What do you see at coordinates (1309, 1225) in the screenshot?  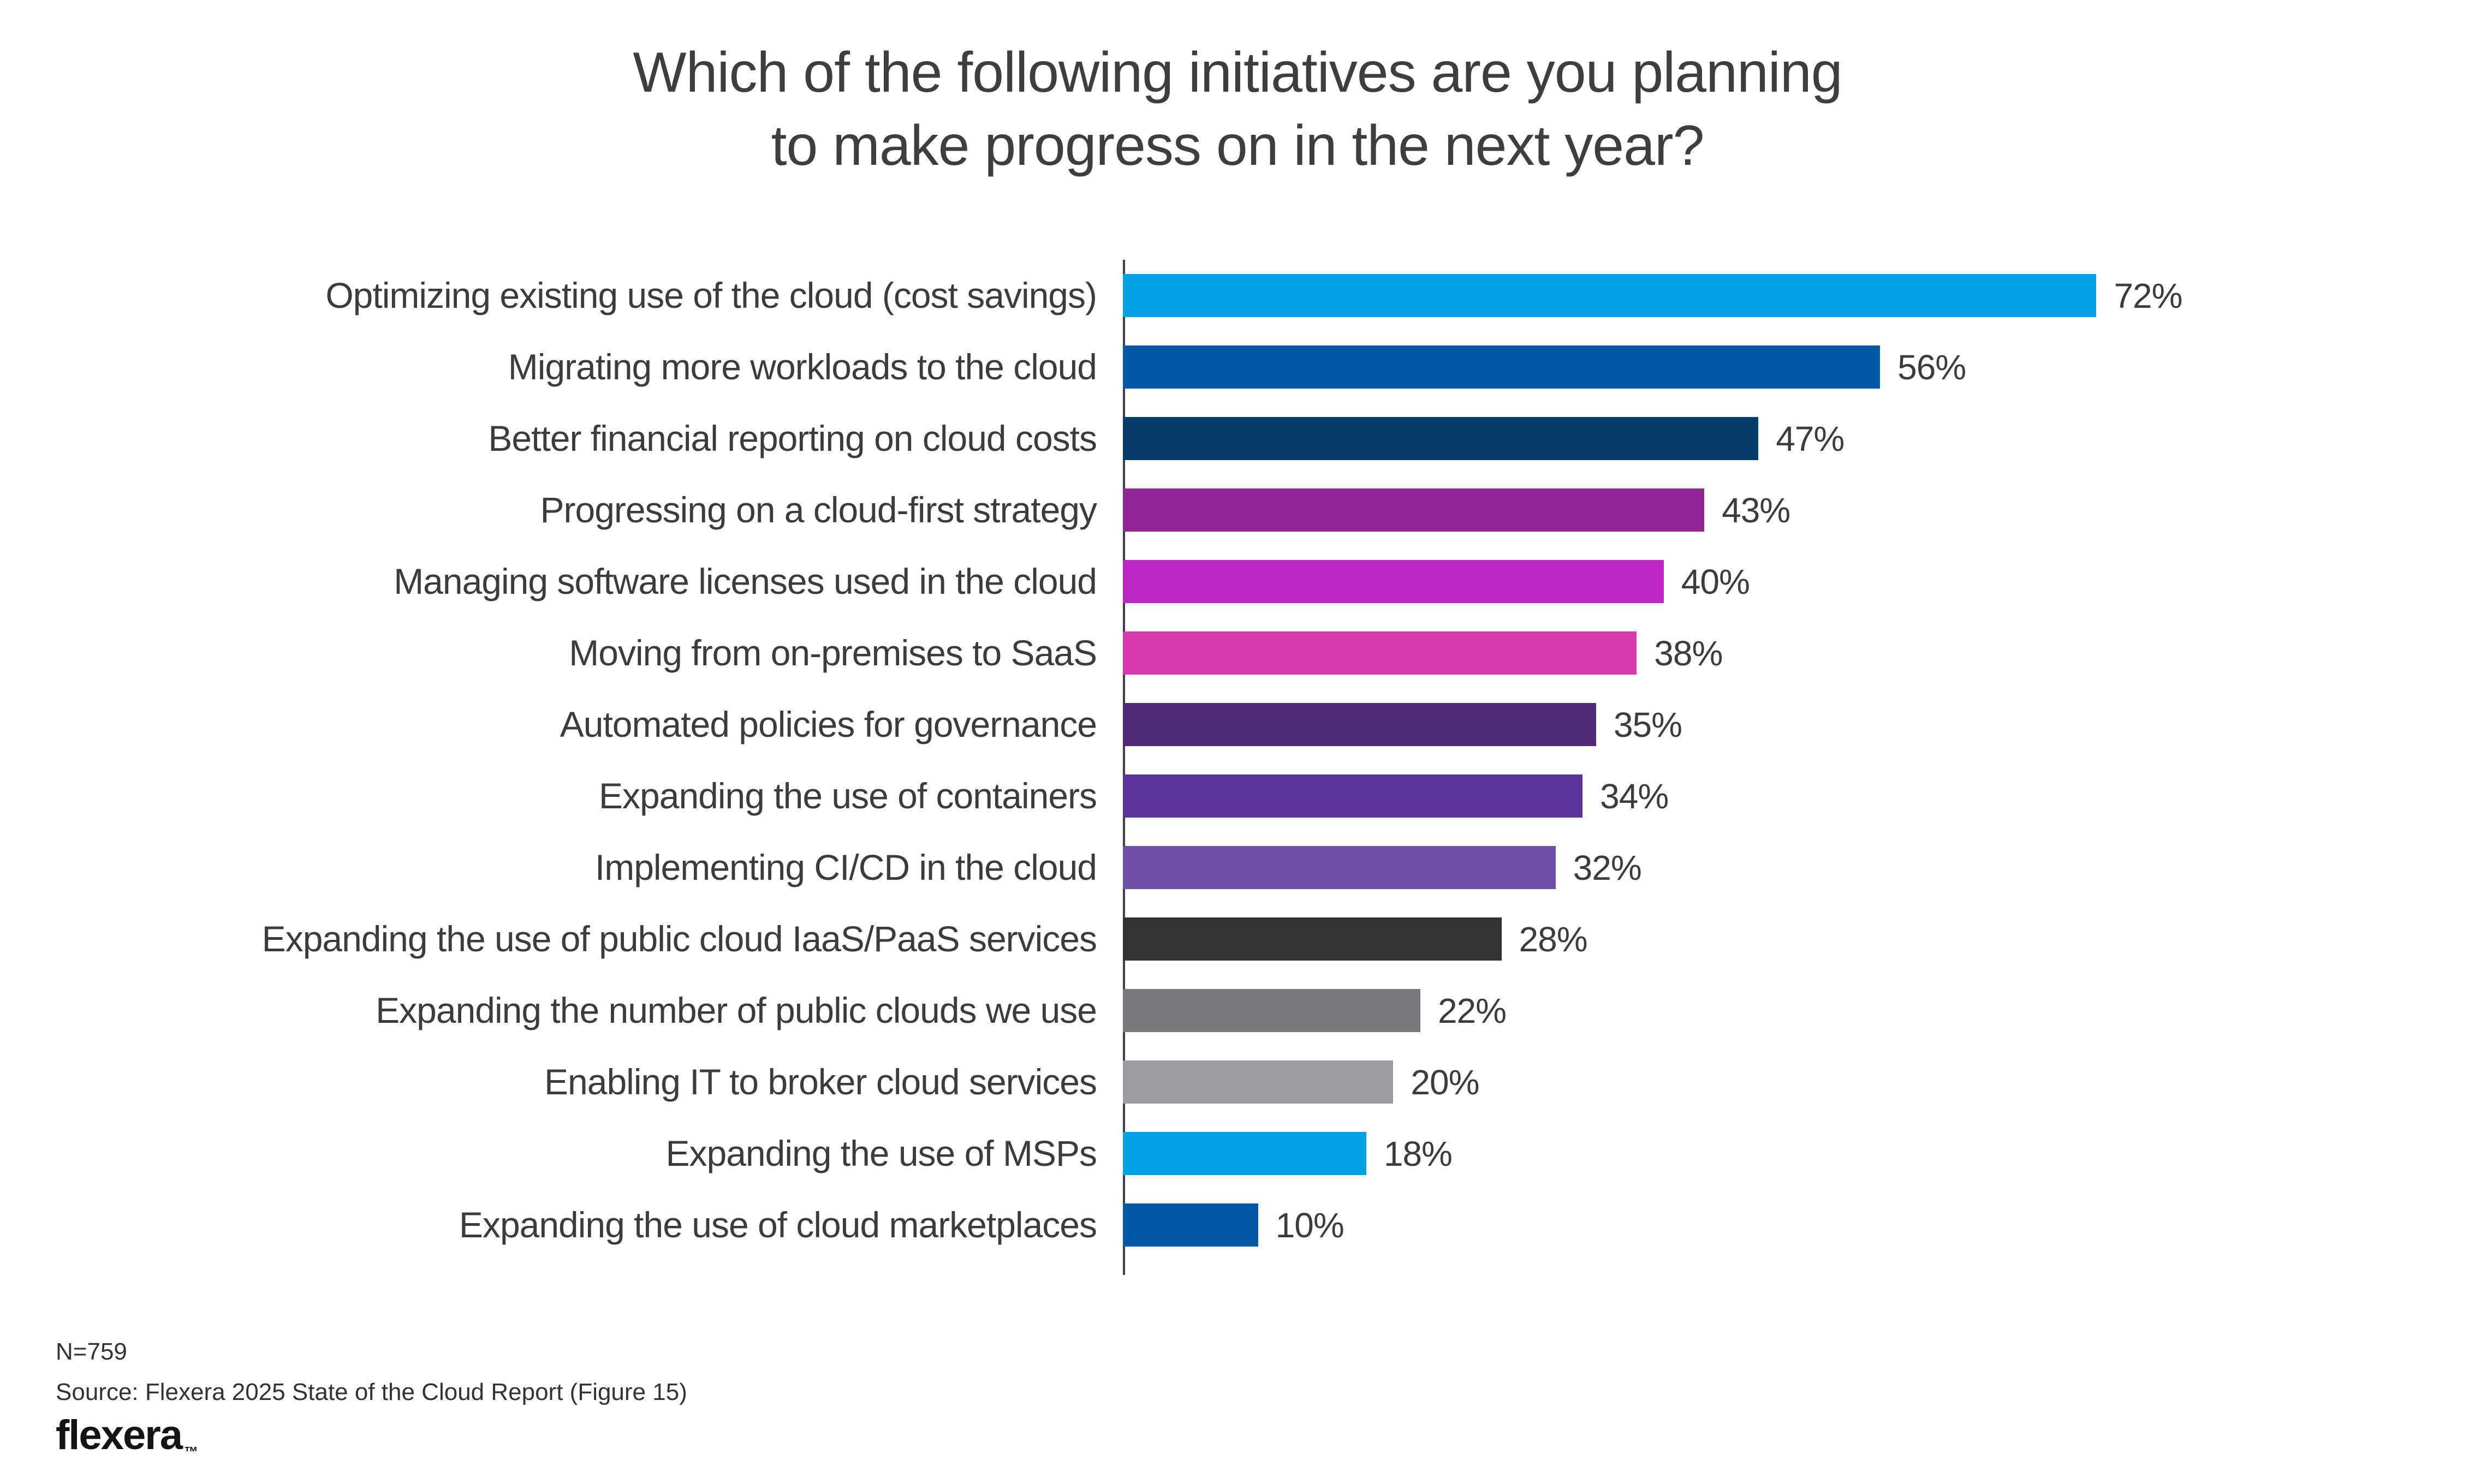 I see `value-label: 10%` at bounding box center [1309, 1225].